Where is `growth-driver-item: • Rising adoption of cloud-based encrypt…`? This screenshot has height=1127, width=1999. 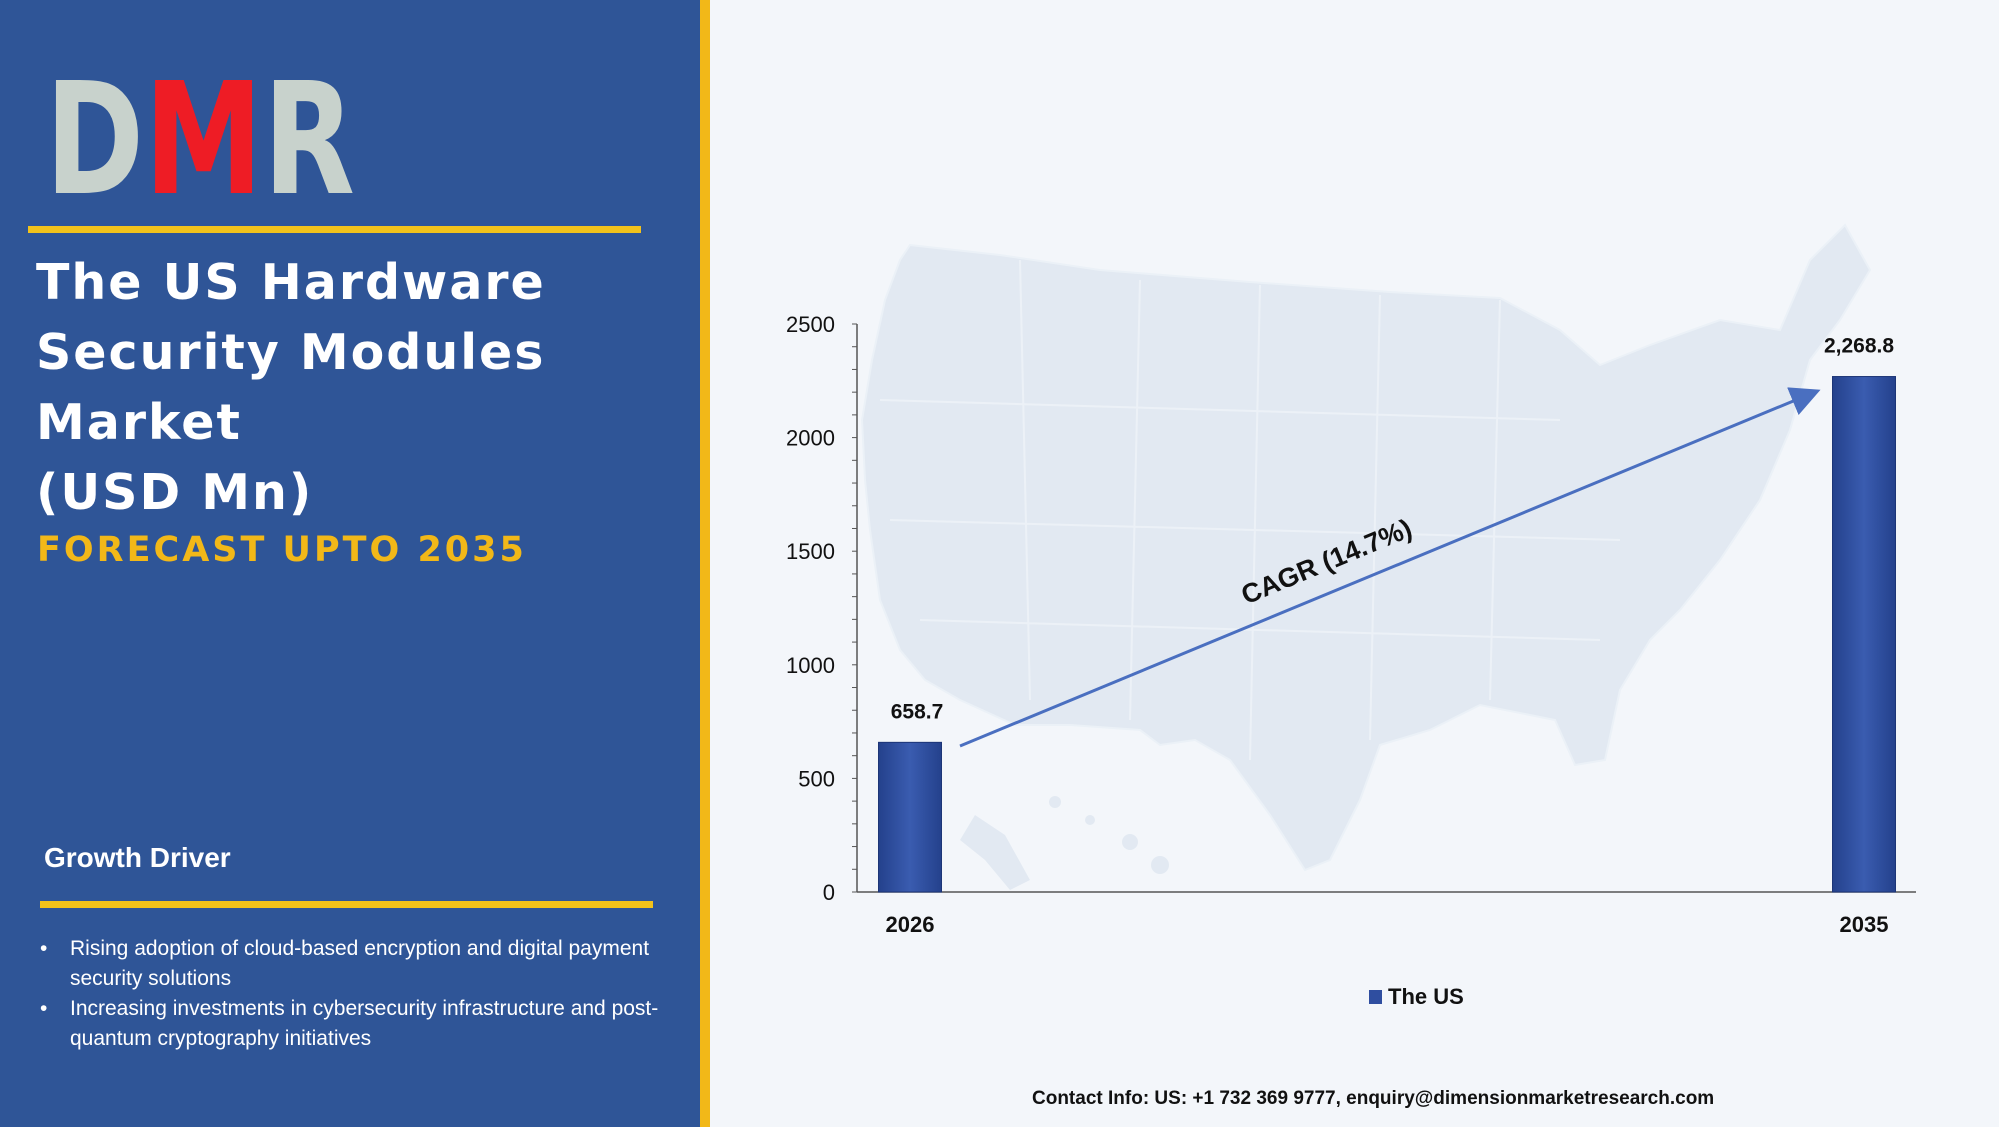 growth-driver-item: • Rising adoption of cloud-based encrypt… is located at coordinates (350, 964).